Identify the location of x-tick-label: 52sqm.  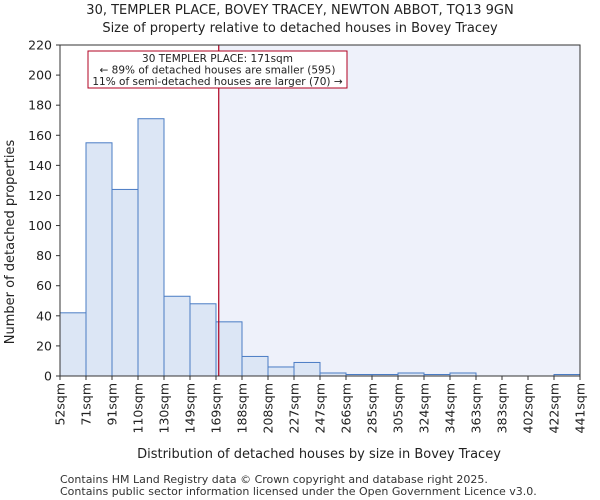
(60, 404).